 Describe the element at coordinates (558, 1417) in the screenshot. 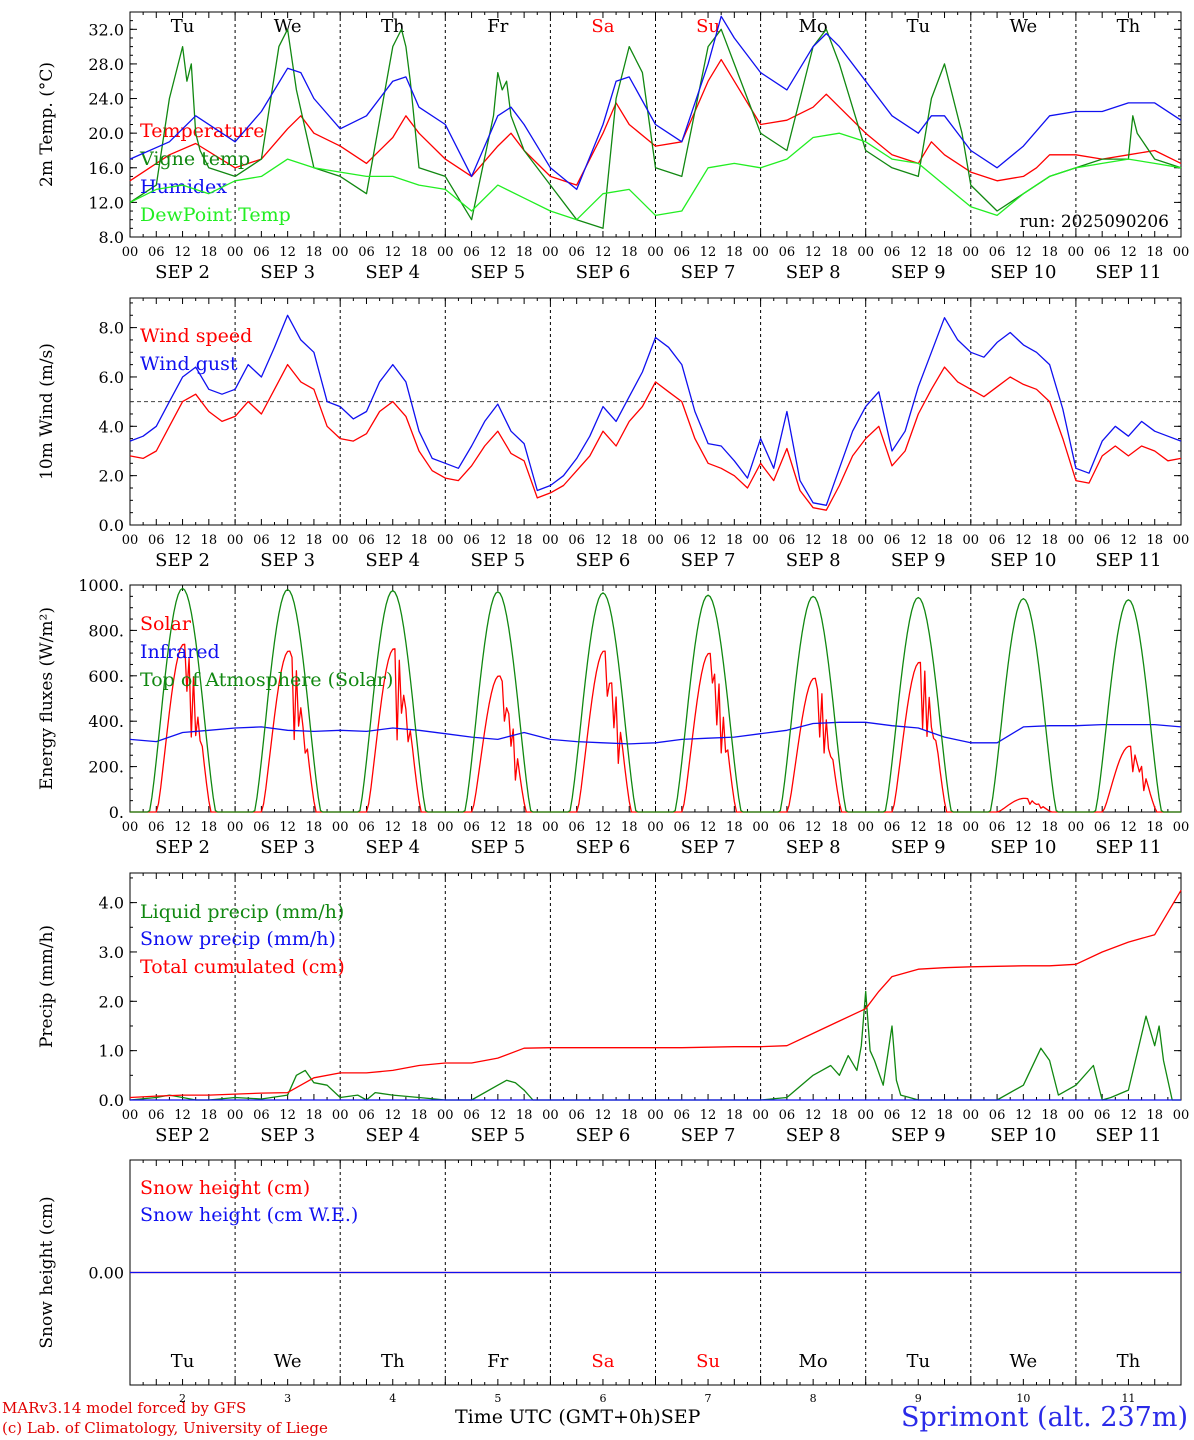

I see `x-axis-title-text: Time UTC (GMT+0h)` at that location.